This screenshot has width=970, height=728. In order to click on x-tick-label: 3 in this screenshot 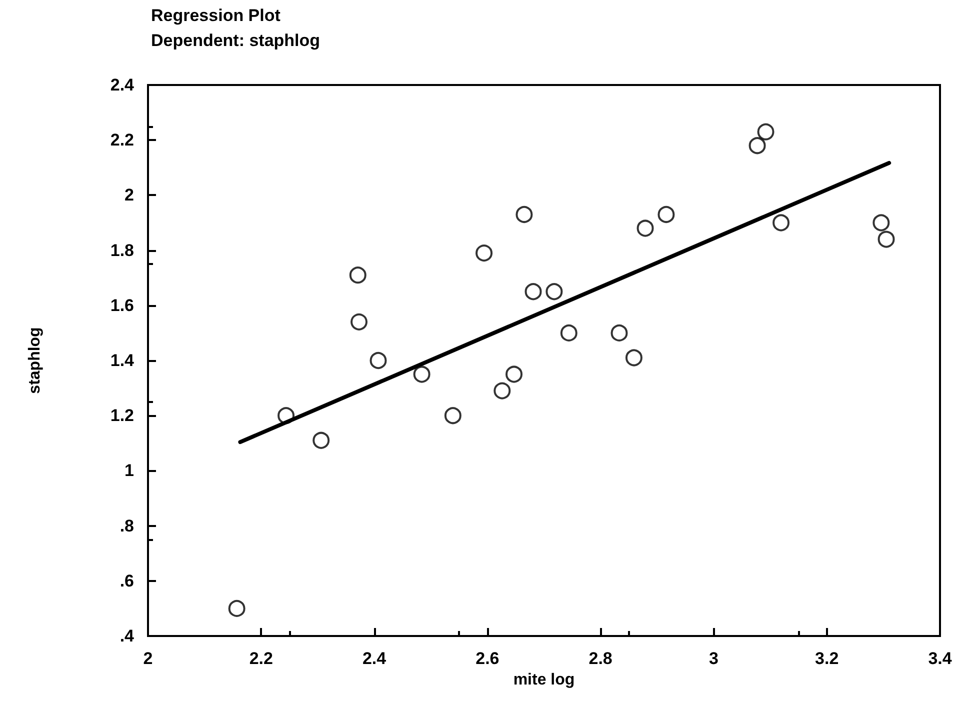, I will do `click(713, 658)`.